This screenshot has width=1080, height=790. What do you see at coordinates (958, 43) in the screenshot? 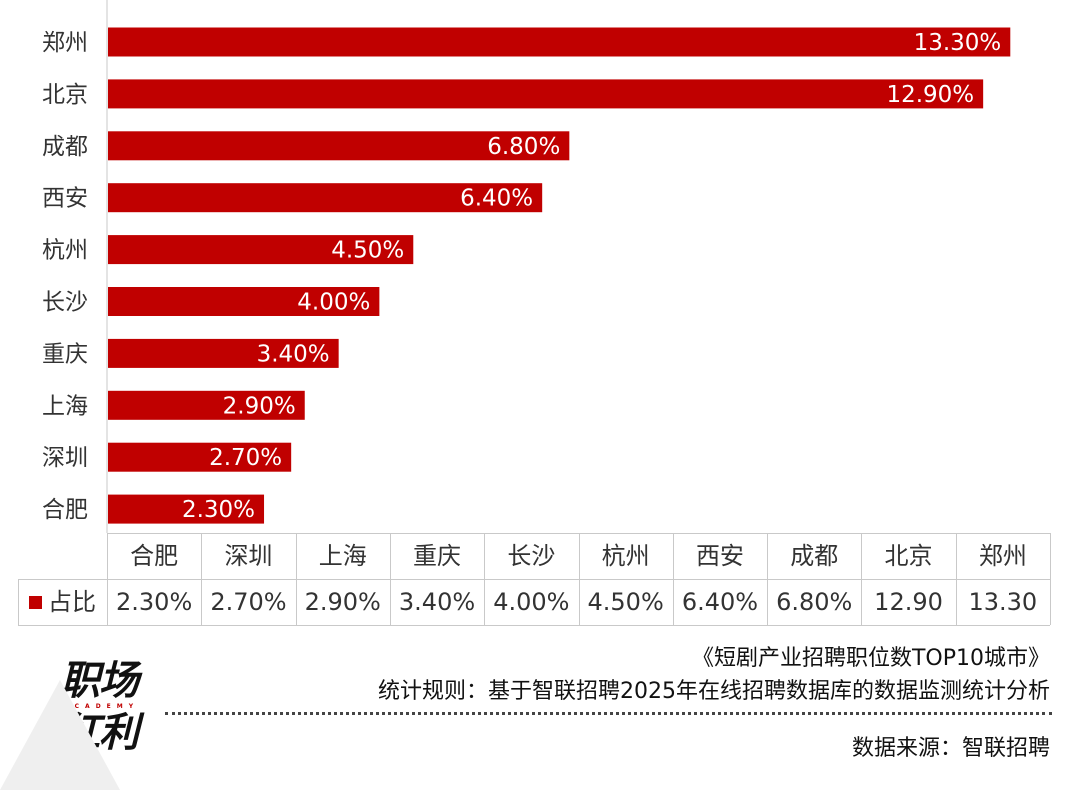
I see `bar-value-label: 13.30%` at bounding box center [958, 43].